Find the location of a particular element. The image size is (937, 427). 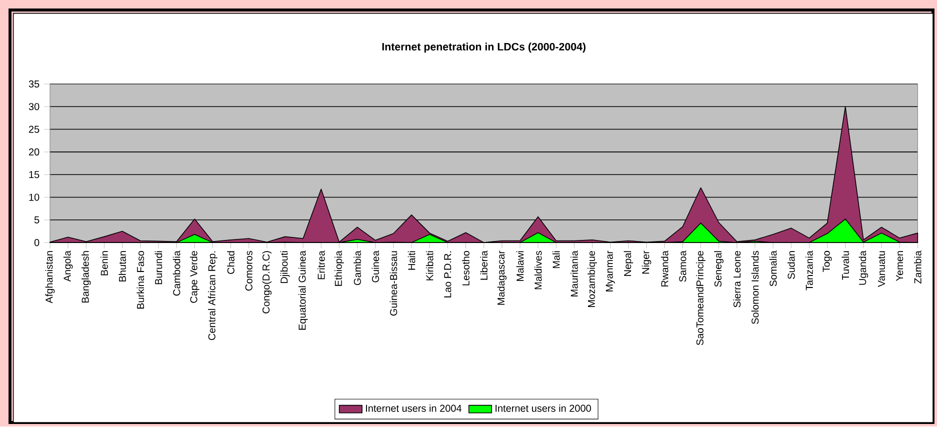

chart-title: Internet penetration in LDCs (2000-2004) is located at coordinates (484, 47).